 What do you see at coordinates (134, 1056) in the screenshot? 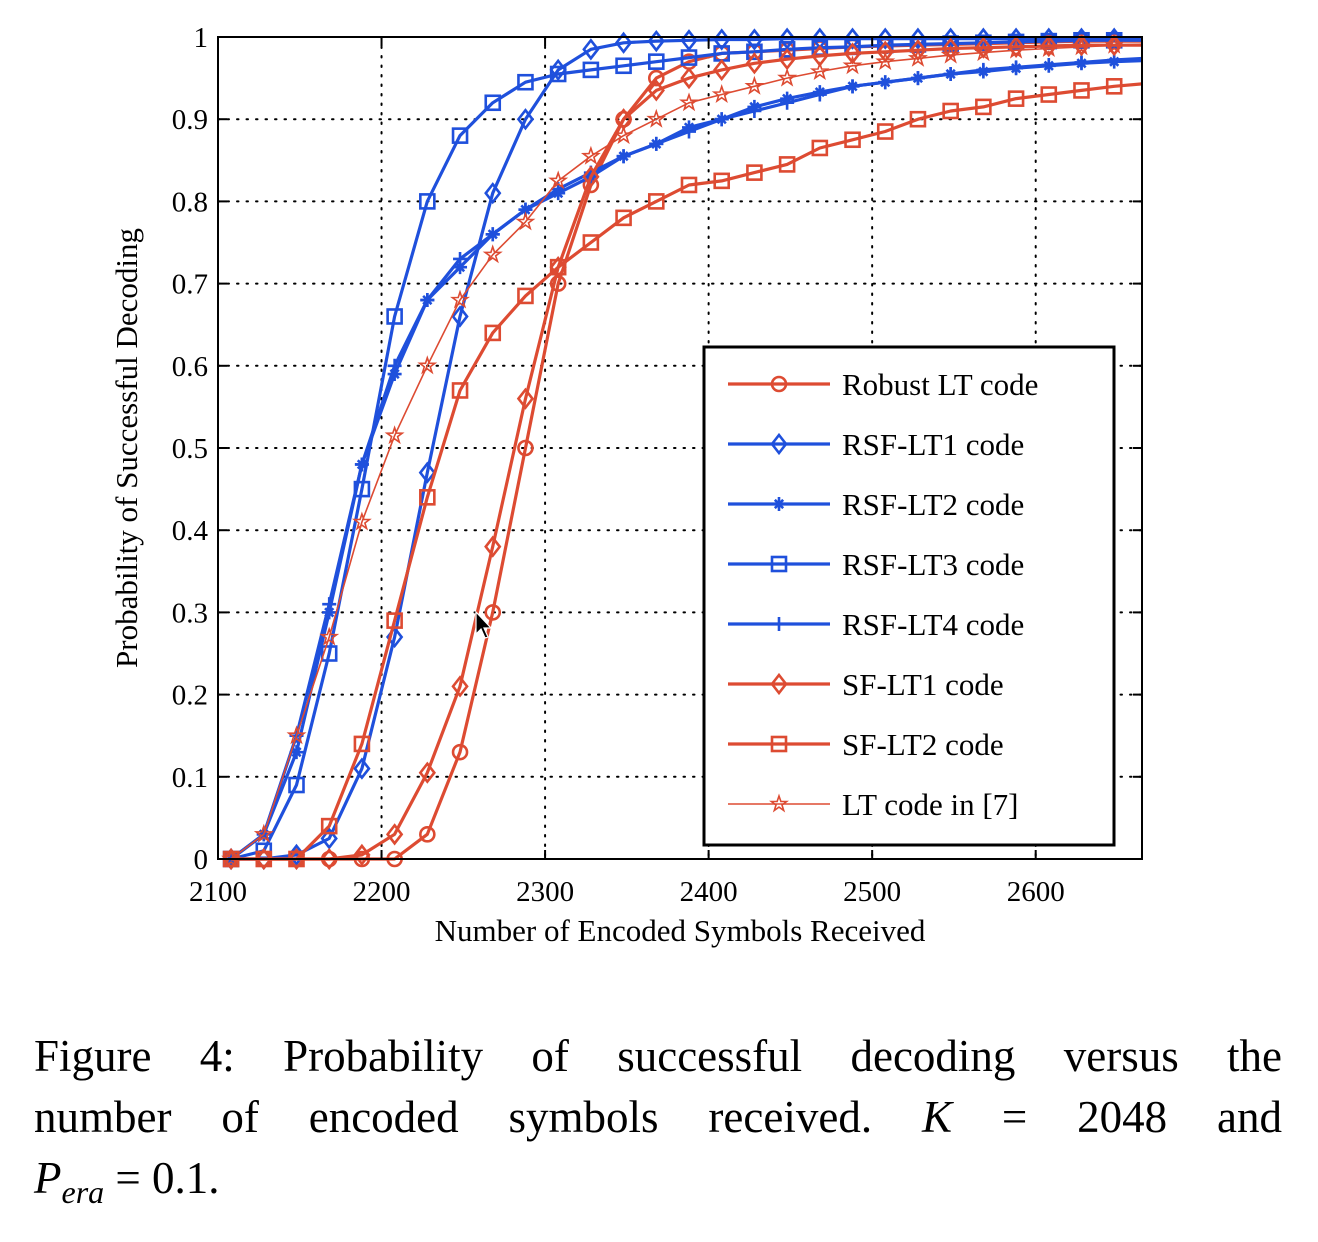
I see `caption-label: Figure 4:` at bounding box center [134, 1056].